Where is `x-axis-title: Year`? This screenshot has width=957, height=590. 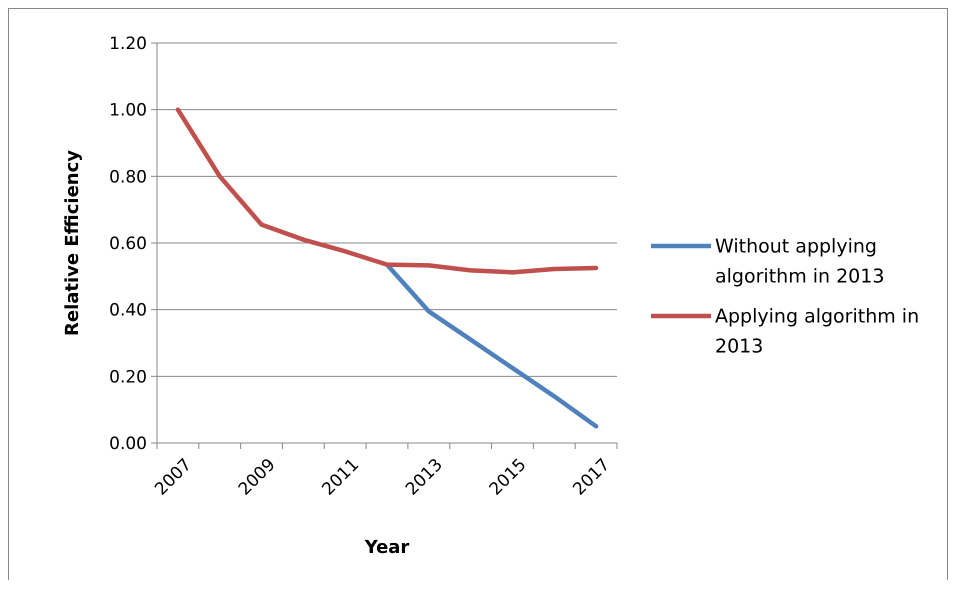
x-axis-title: Year is located at coordinates (387, 547).